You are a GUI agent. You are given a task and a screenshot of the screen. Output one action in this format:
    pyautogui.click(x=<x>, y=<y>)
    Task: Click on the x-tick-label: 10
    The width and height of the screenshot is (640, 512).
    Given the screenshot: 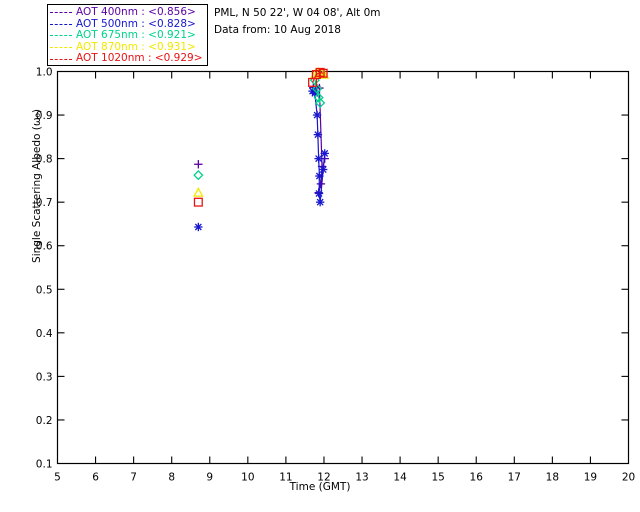 What is the action you would take?
    pyautogui.click(x=247, y=478)
    